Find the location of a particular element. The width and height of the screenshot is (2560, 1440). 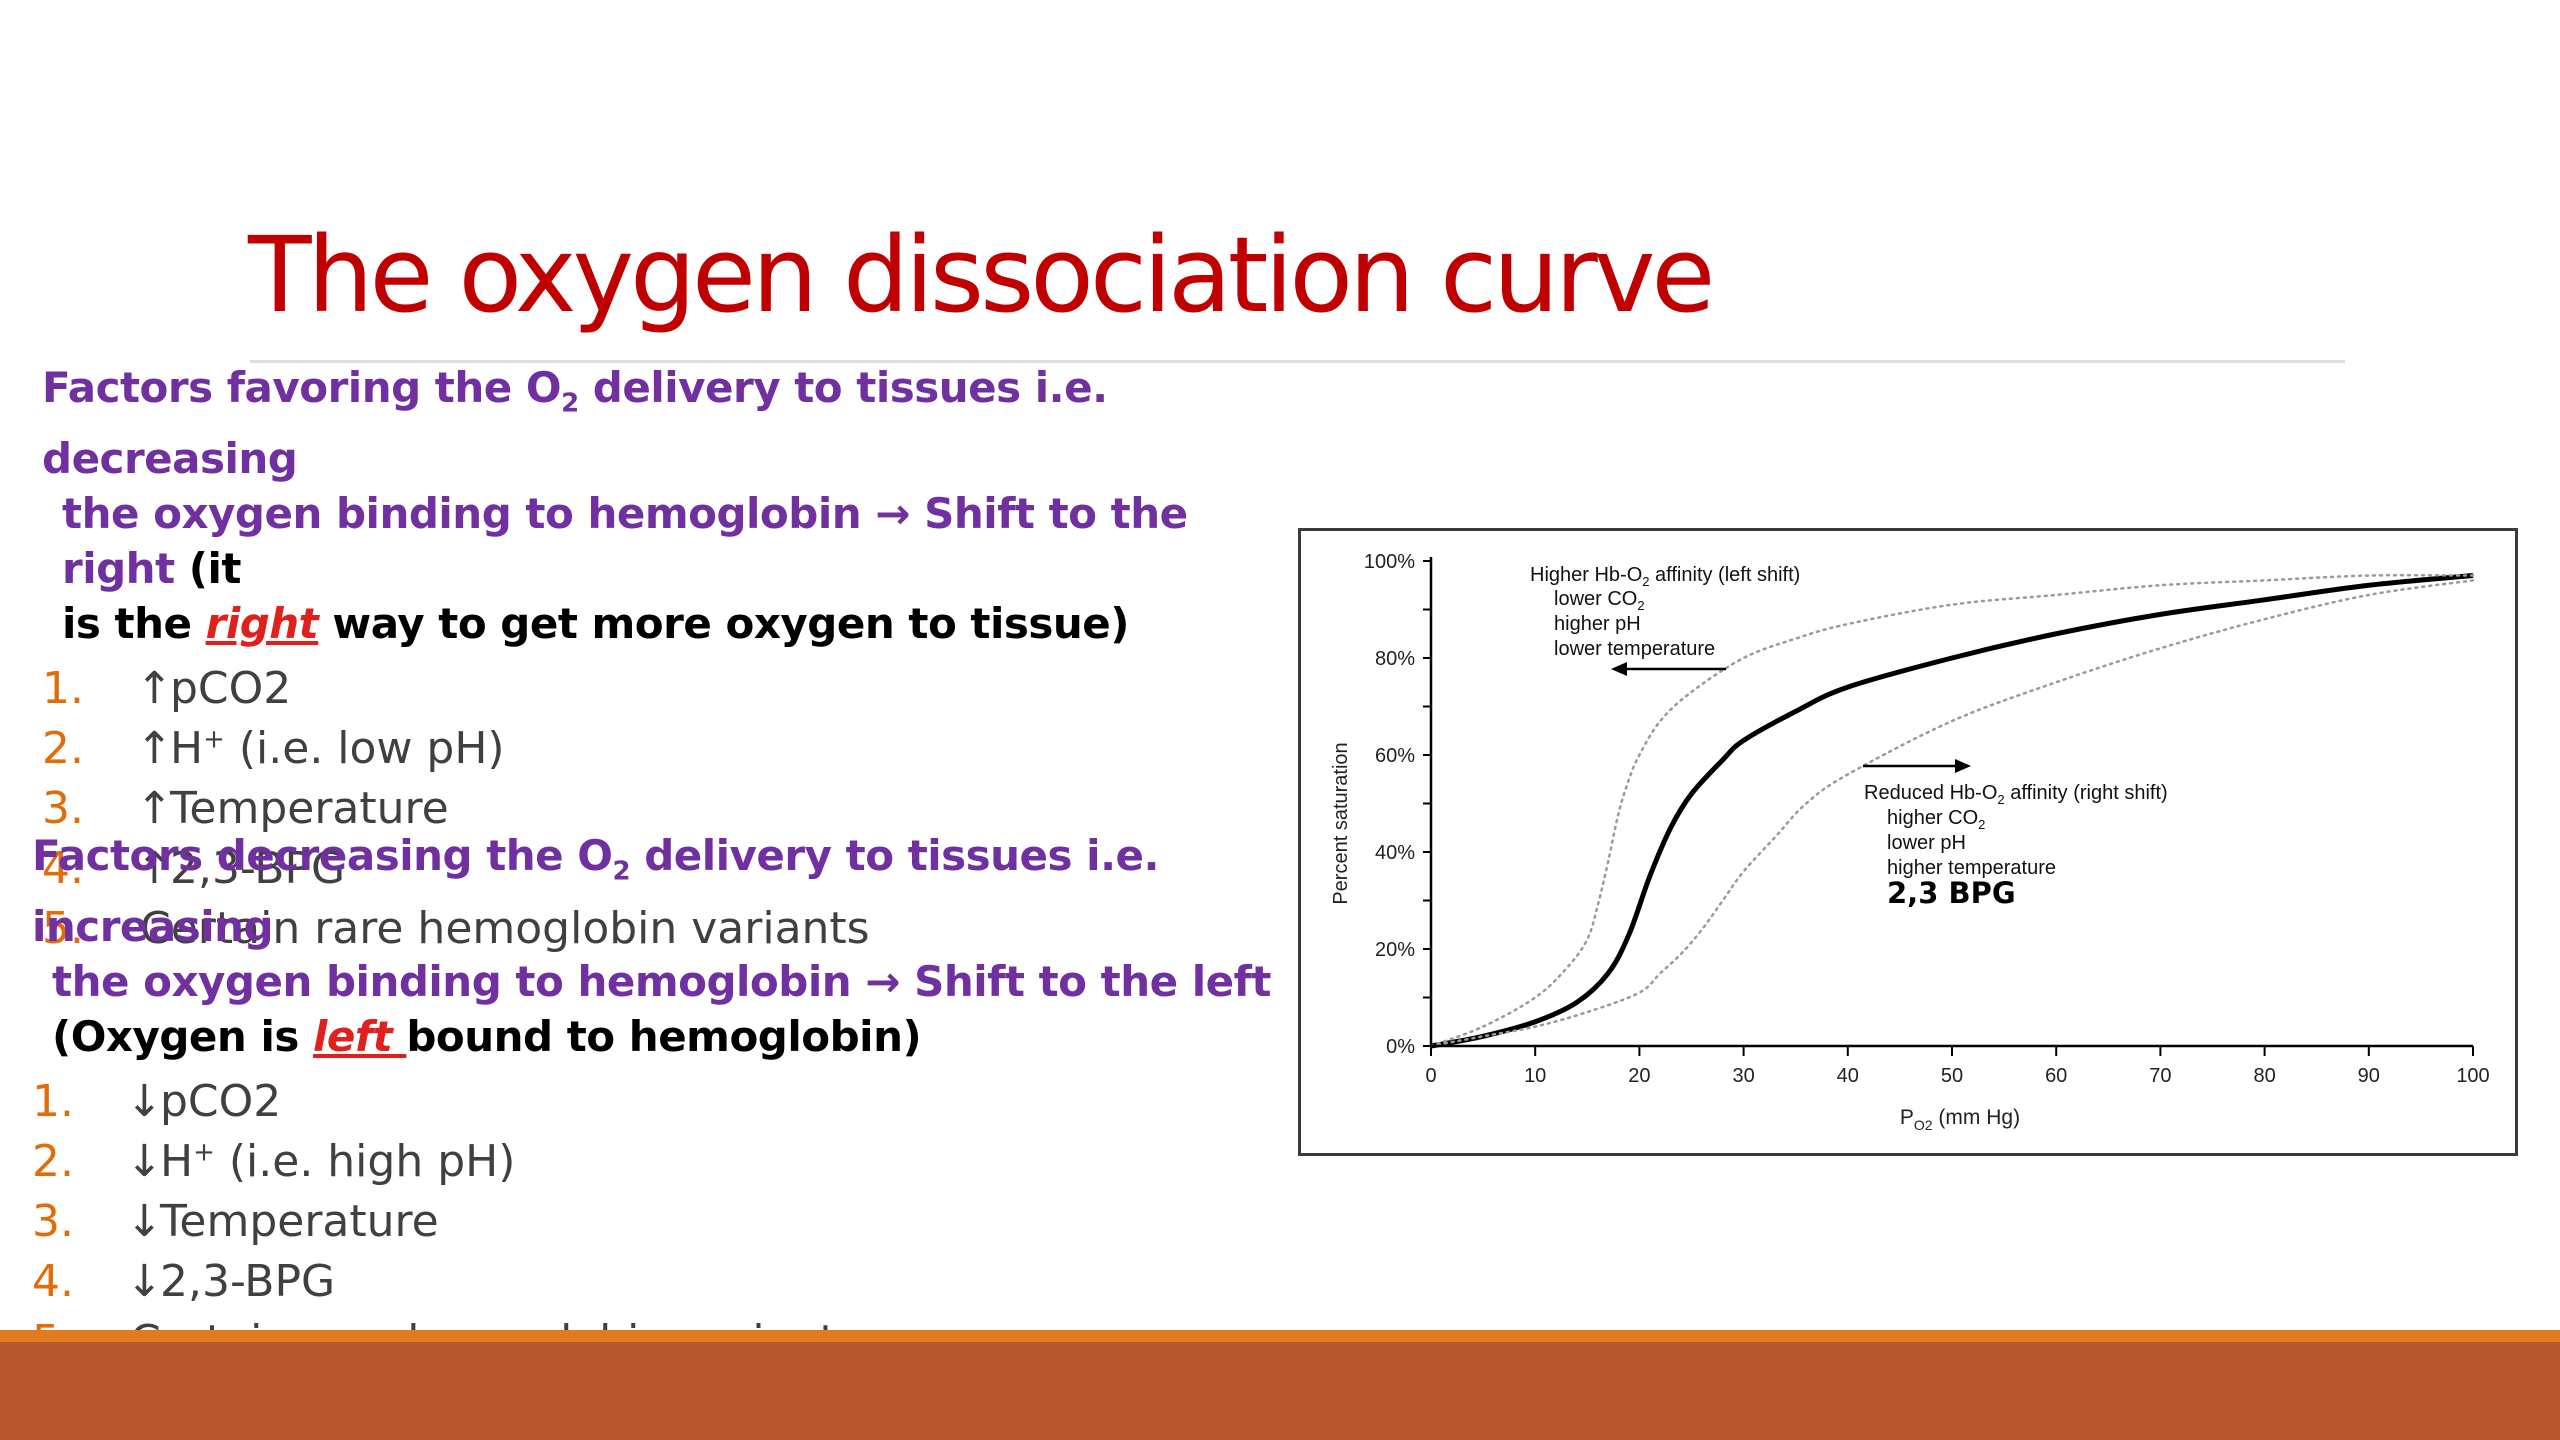

footer-bar is located at coordinates (1280, 1391).